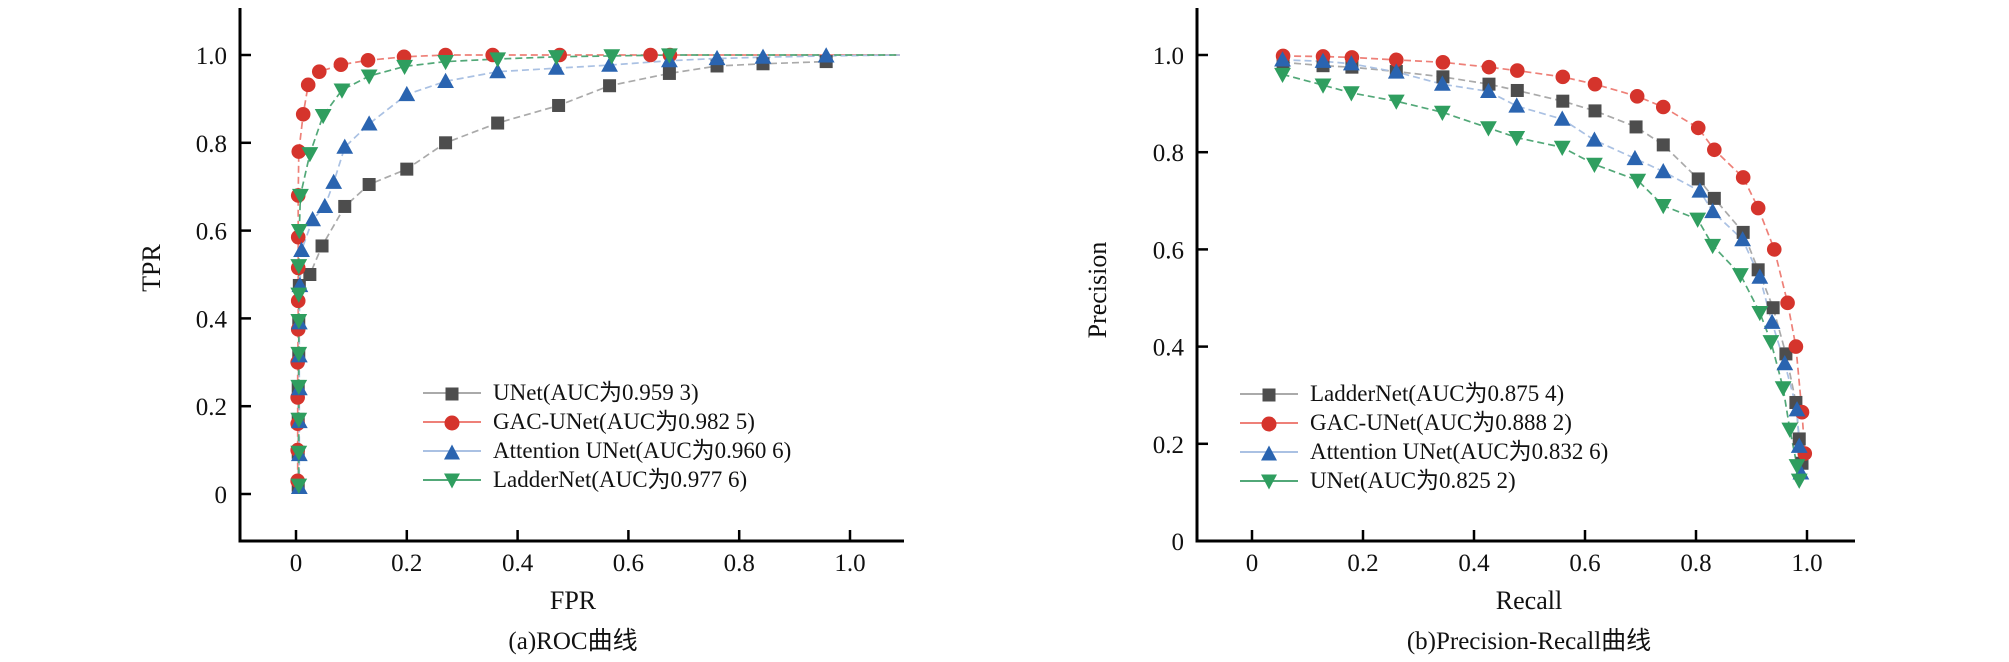 The width and height of the screenshot is (2009, 662). Describe the element at coordinates (452, 393) in the screenshot. I see `square-icon` at that location.